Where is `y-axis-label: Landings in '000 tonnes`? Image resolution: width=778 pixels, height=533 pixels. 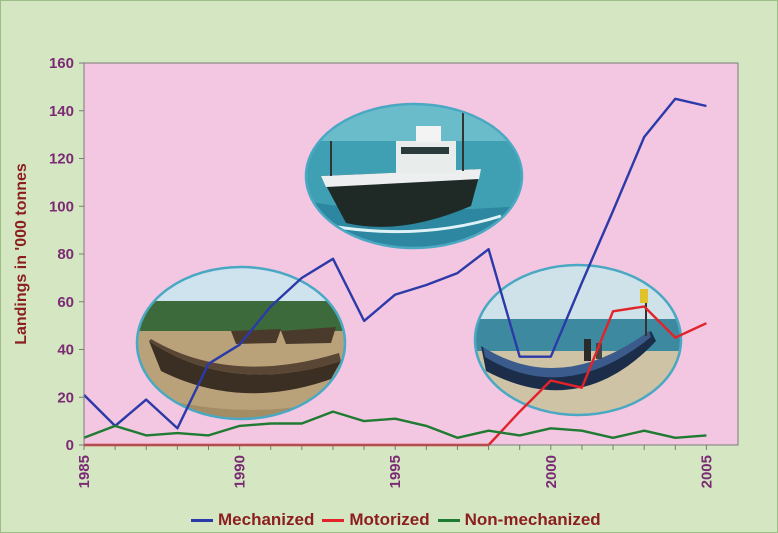 y-axis-label: Landings in '000 tonnes is located at coordinates (21, 254).